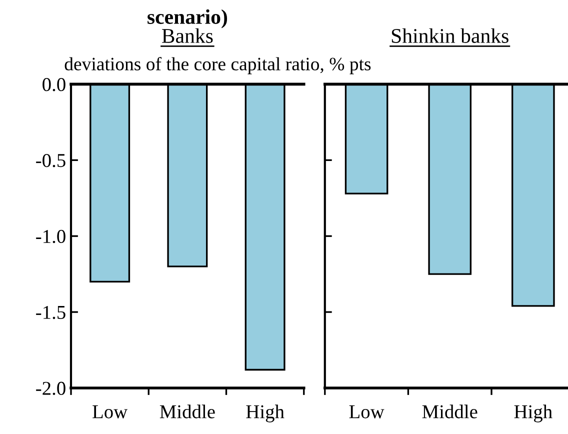  Describe the element at coordinates (187, 35) in the screenshot. I see `chart-title: Banks` at that location.